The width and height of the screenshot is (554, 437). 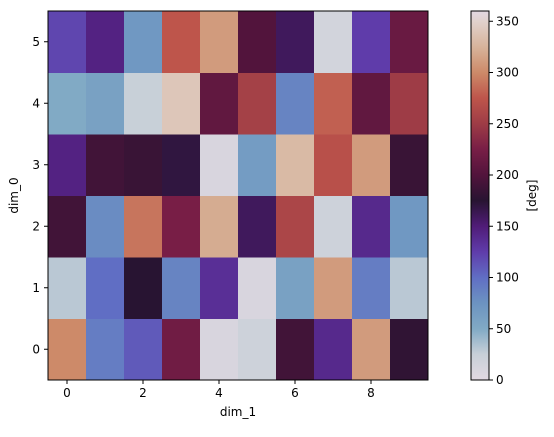 What do you see at coordinates (532, 196) in the screenshot?
I see `colorbar-label: [deg]` at bounding box center [532, 196].